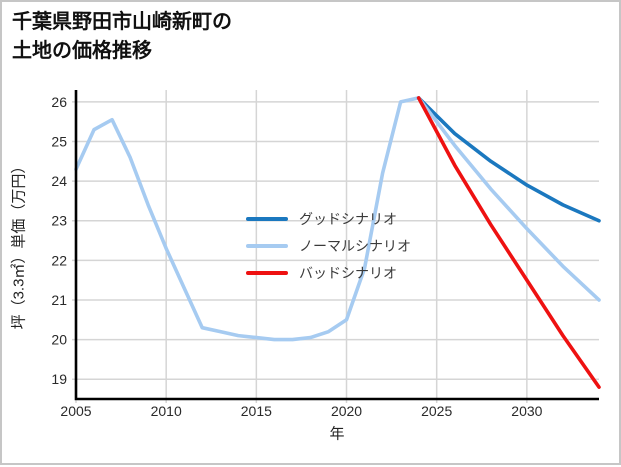 This screenshot has height=467, width=621. What do you see at coordinates (59, 300) in the screenshot?
I see `y-tick-label: 21` at bounding box center [59, 300].